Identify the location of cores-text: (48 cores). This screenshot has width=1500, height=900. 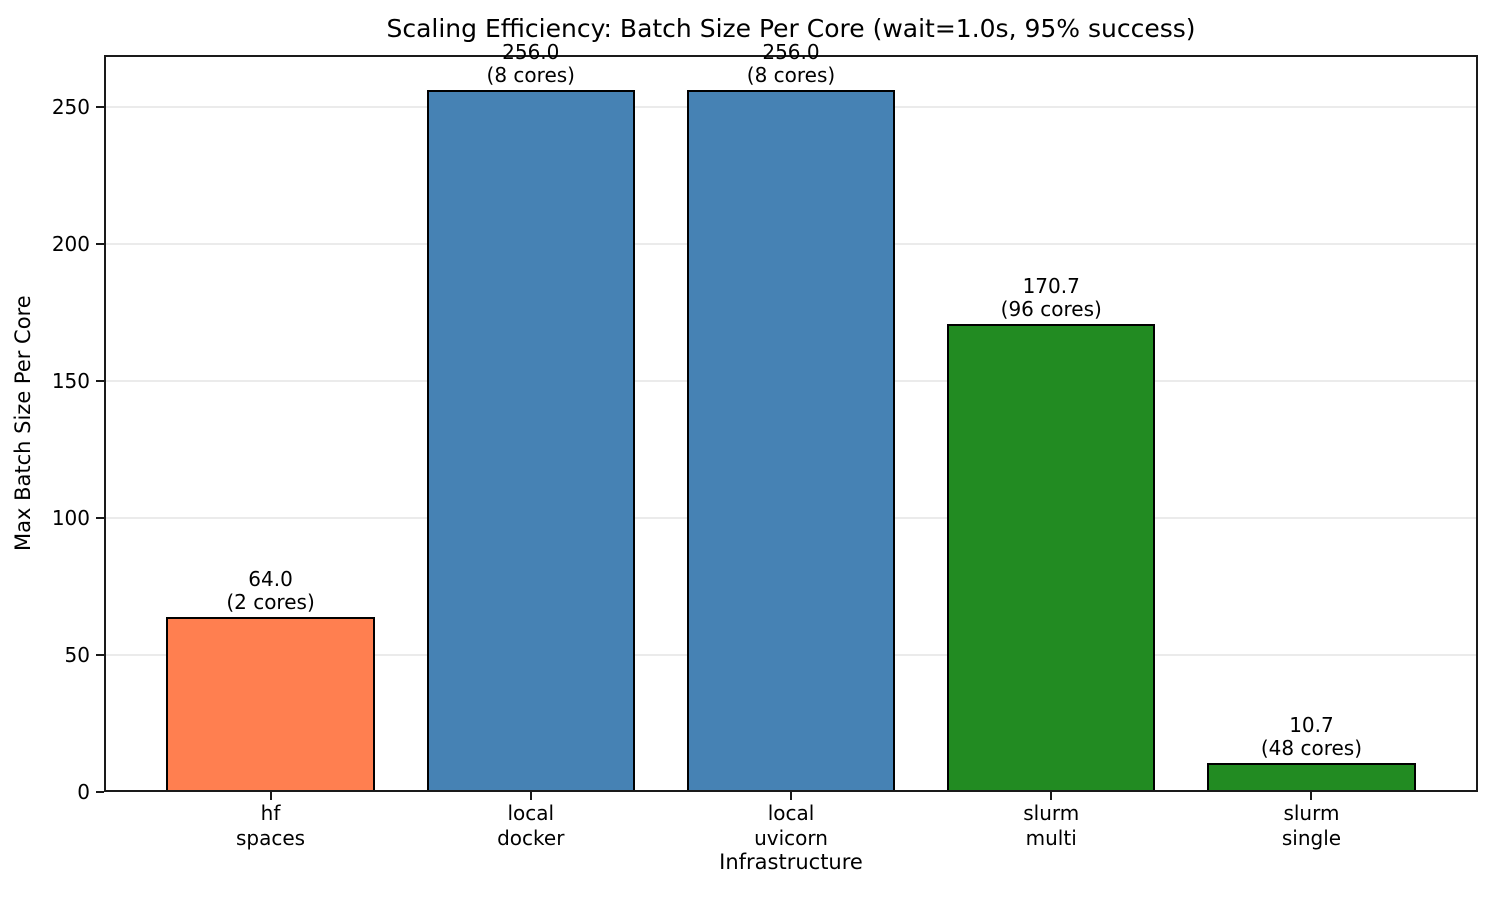
(1311, 747).